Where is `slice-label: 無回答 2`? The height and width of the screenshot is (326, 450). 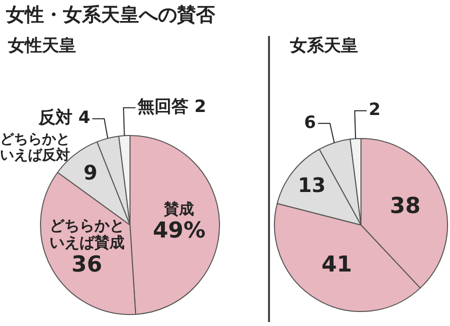
slice-label: 無回答 2 is located at coordinates (171, 107).